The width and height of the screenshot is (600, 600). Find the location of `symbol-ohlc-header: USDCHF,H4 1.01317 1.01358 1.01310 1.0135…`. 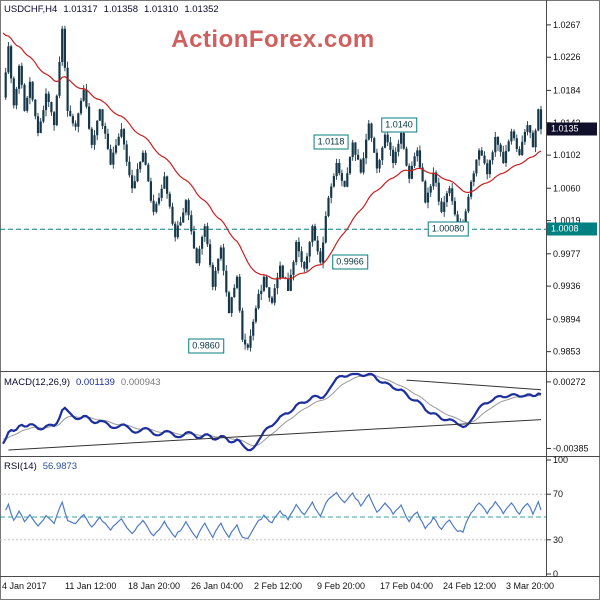

symbol-ohlc-header: USDCHF,H4 1.01317 1.01358 1.01310 1.0135… is located at coordinates (111, 9).